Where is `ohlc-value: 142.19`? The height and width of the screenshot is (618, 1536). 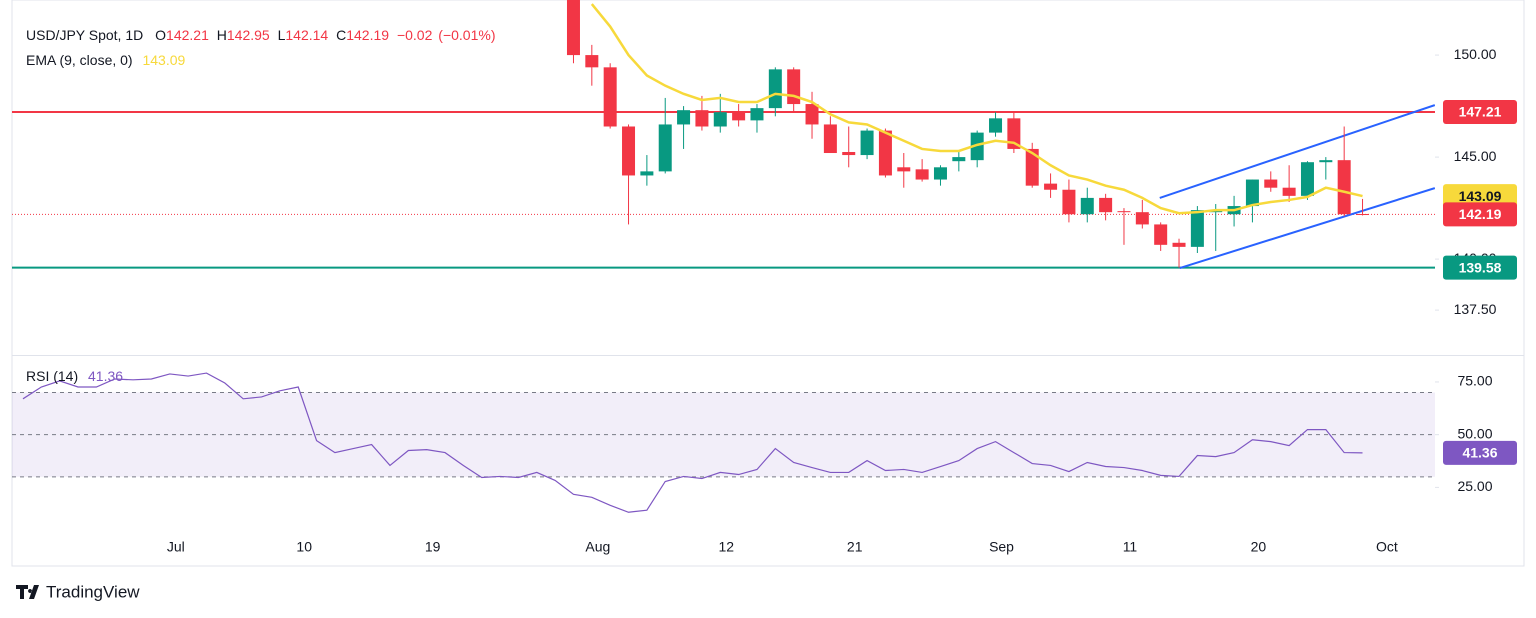
ohlc-value: 142.19 is located at coordinates (367, 35).